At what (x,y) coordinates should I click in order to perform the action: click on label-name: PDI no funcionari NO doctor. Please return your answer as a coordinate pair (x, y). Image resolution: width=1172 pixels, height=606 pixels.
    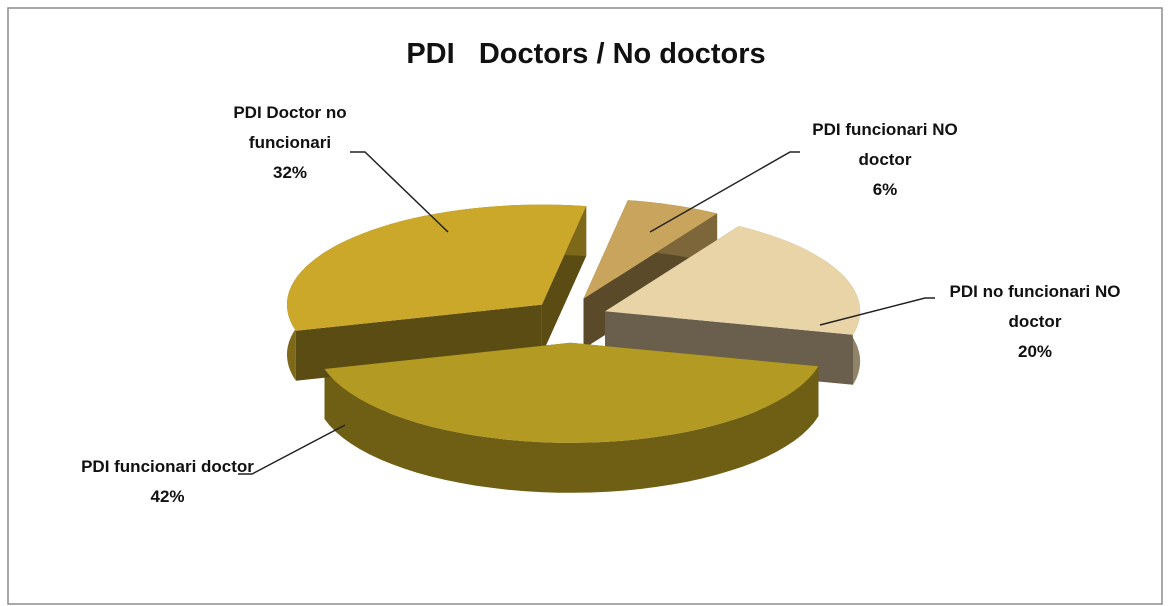
    Looking at the image, I should click on (1035, 306).